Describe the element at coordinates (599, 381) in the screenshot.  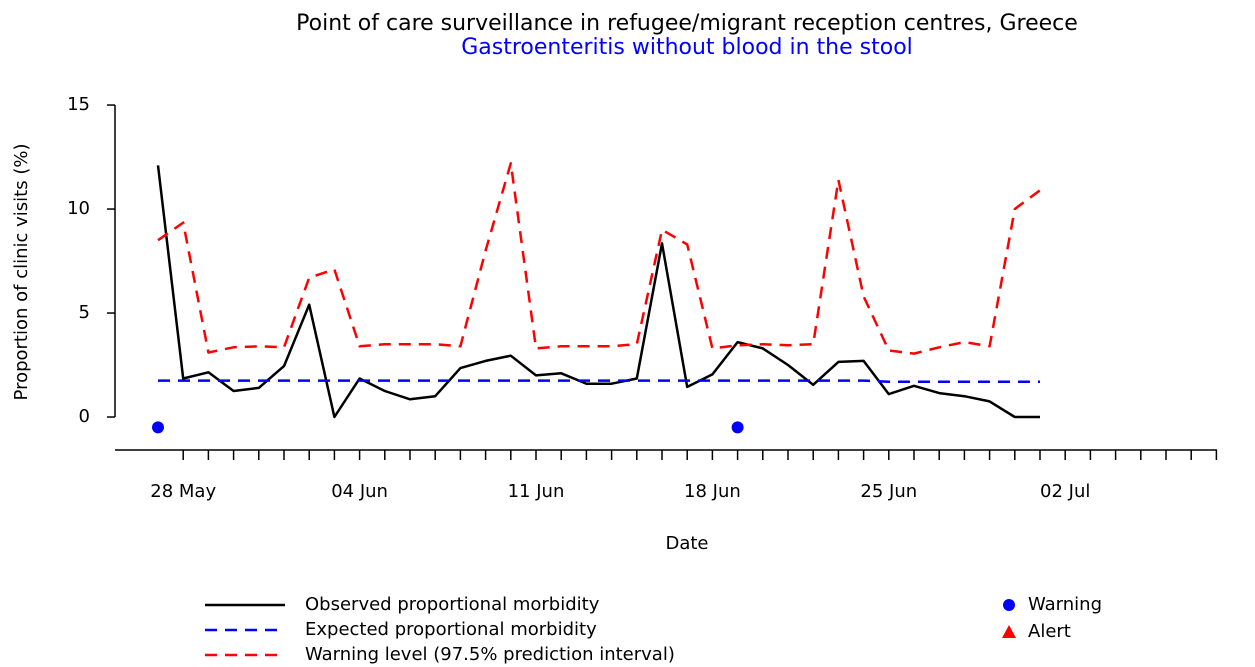
I see `series-line` at that location.